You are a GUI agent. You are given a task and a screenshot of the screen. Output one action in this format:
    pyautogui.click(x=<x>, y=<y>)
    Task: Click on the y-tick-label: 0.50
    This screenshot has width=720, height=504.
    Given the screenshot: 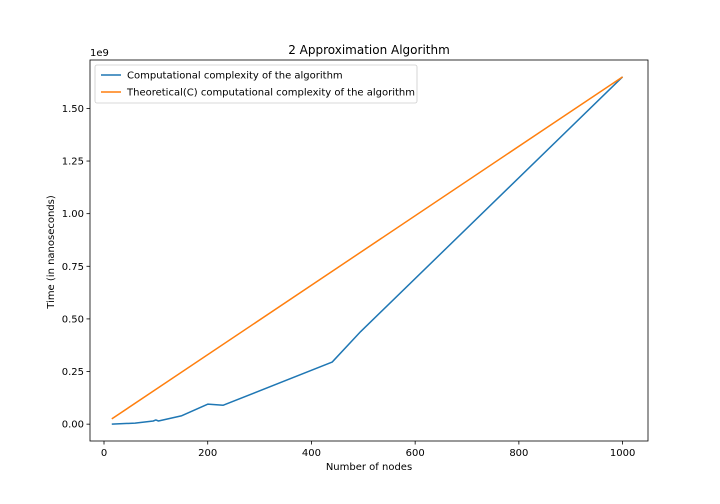 What is the action you would take?
    pyautogui.click(x=73, y=319)
    